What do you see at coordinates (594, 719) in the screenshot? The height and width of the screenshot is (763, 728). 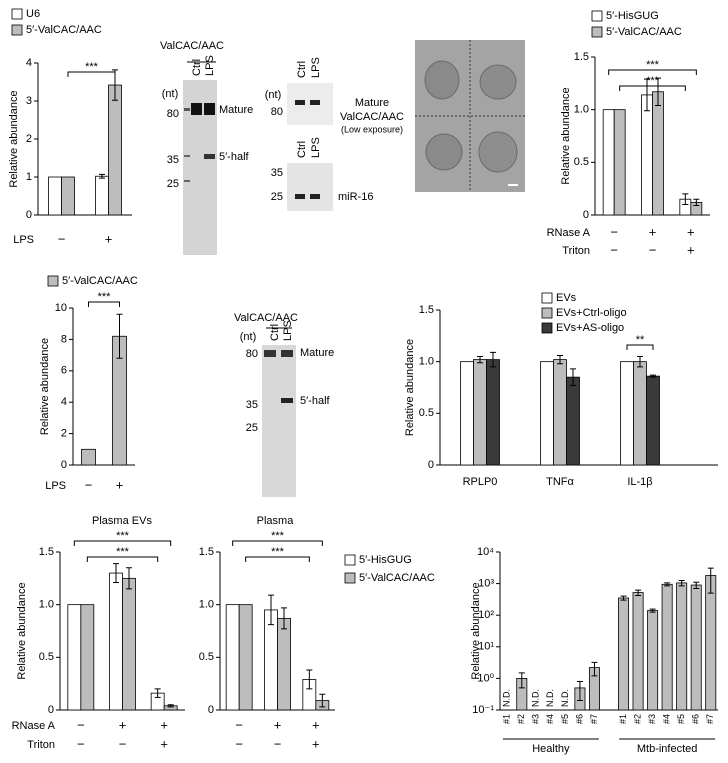 I see `x-tick-label: #7` at bounding box center [594, 719].